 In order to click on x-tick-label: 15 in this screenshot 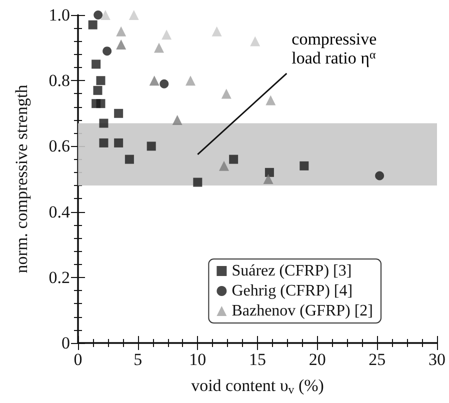, I will do `click(257, 359)`.